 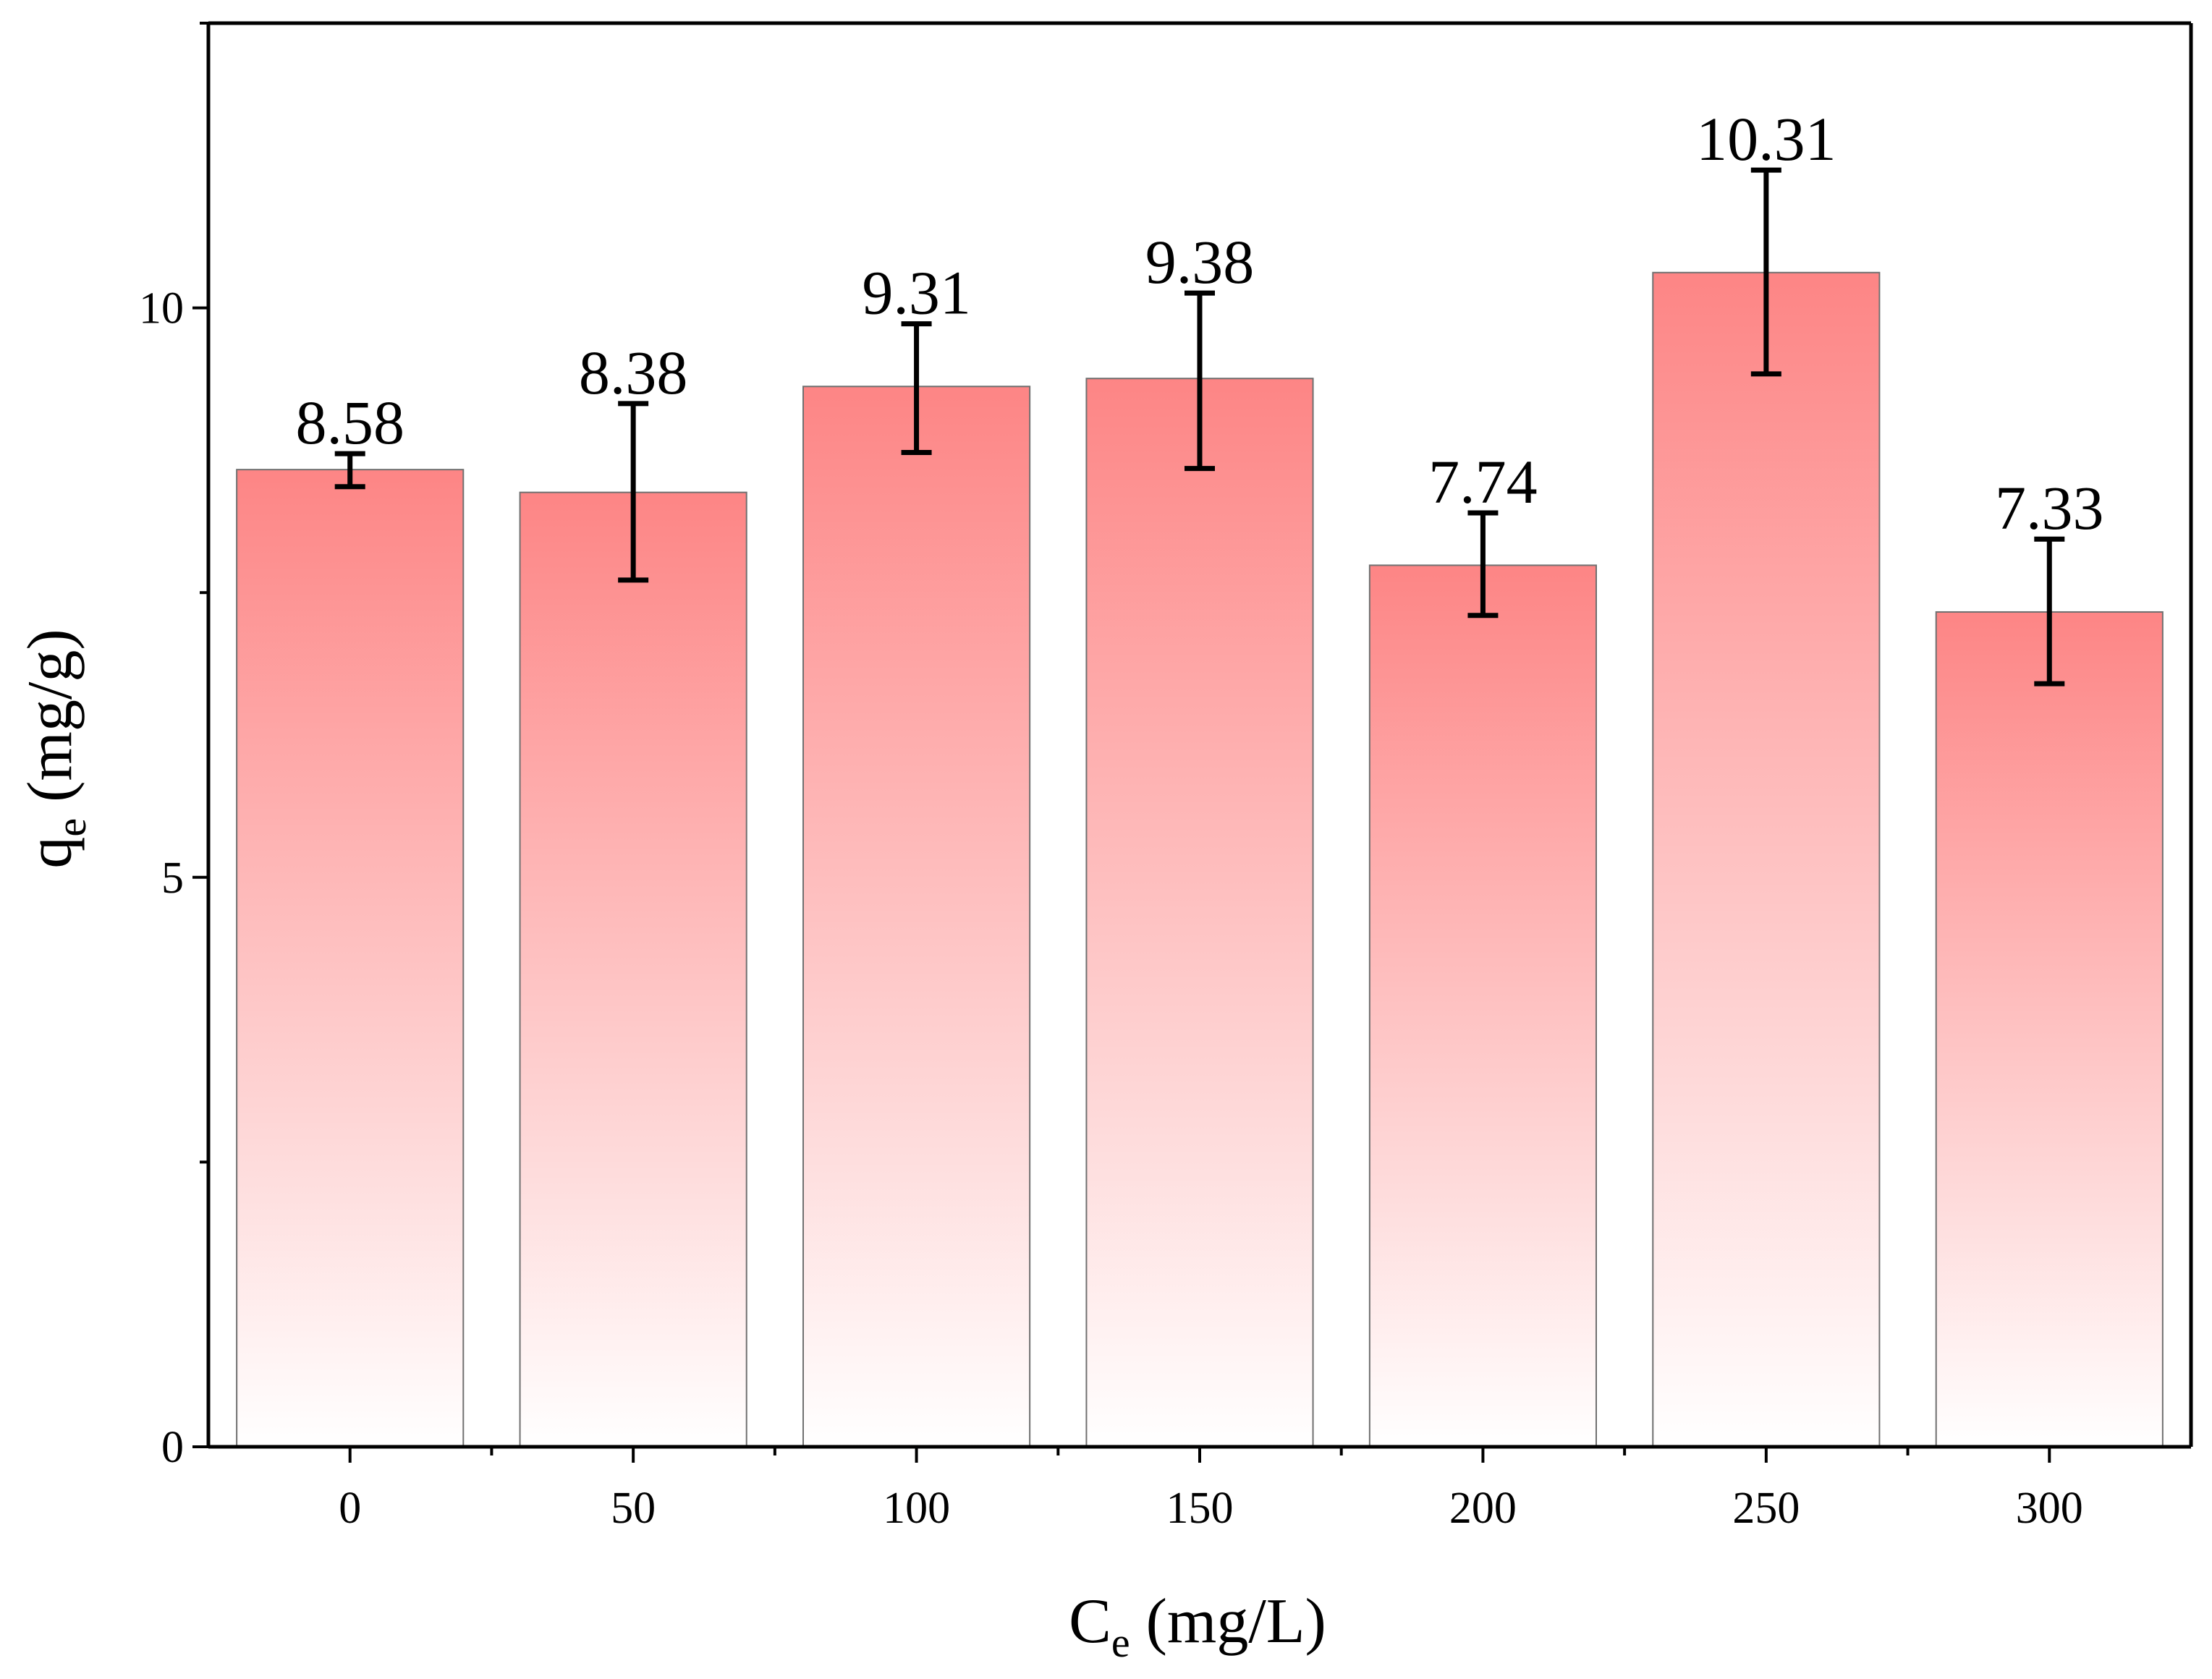 I want to click on data-label-200: 7.74, so click(x=1483, y=482).